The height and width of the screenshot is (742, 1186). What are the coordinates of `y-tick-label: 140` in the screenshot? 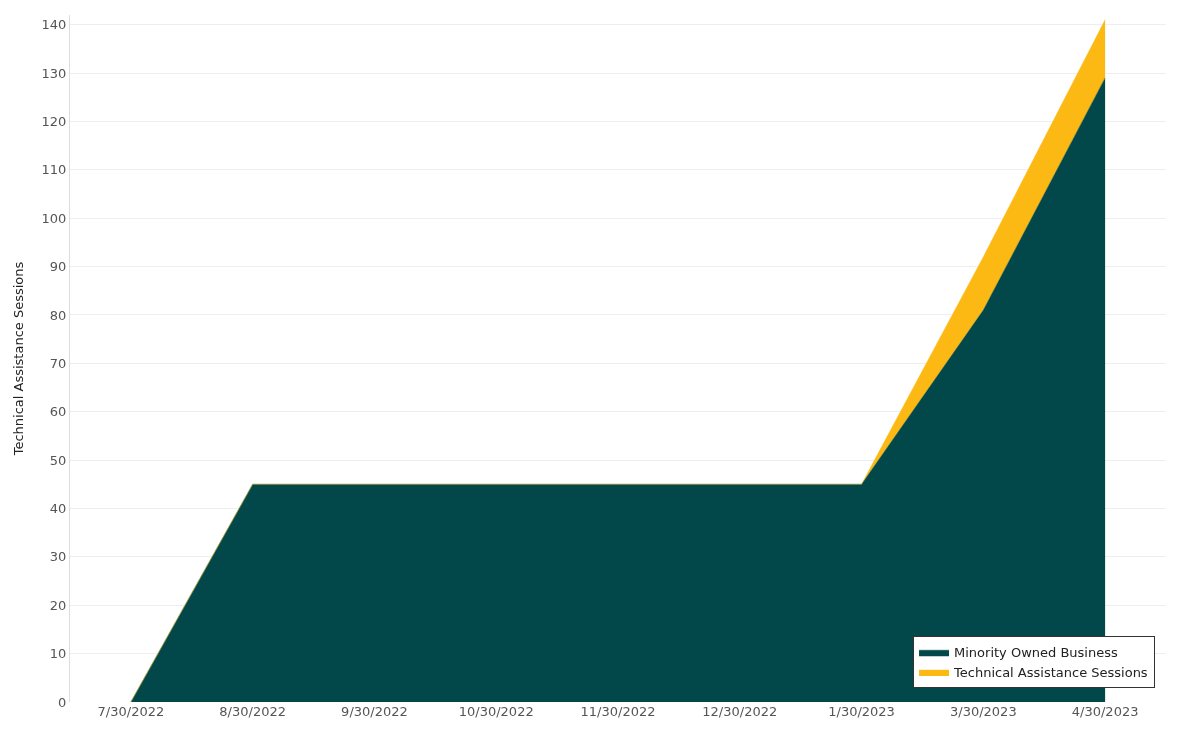 It's located at (54, 25).